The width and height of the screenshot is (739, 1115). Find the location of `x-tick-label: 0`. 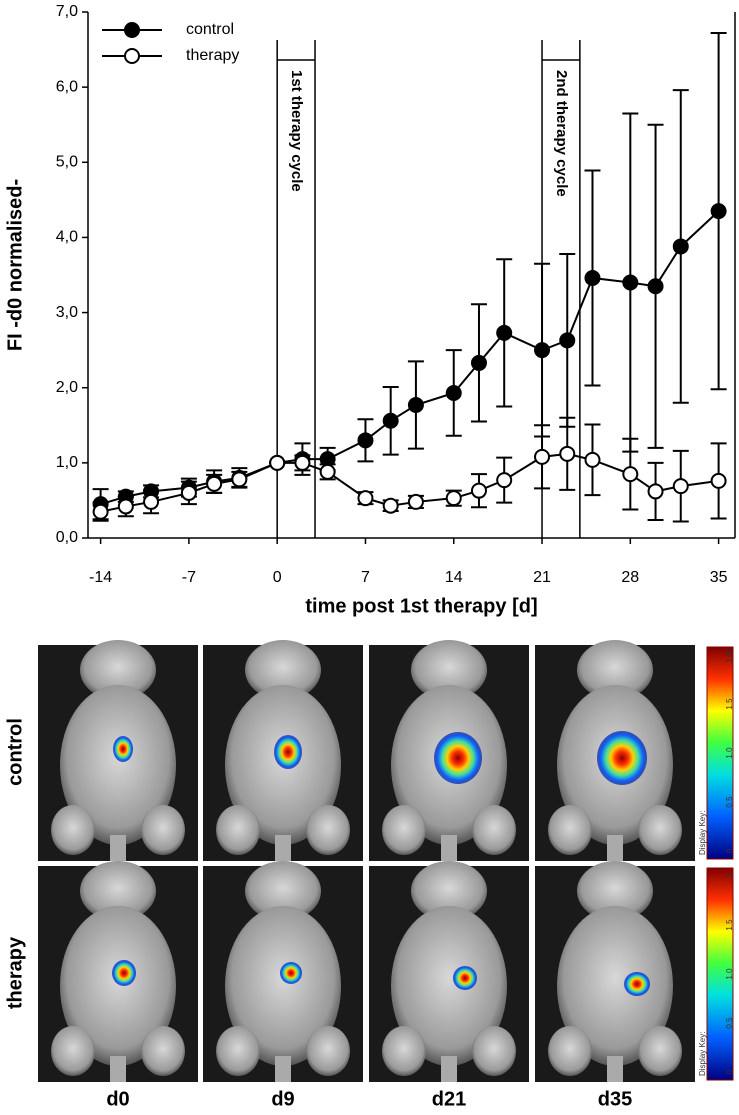

x-tick-label: 0 is located at coordinates (277, 577).